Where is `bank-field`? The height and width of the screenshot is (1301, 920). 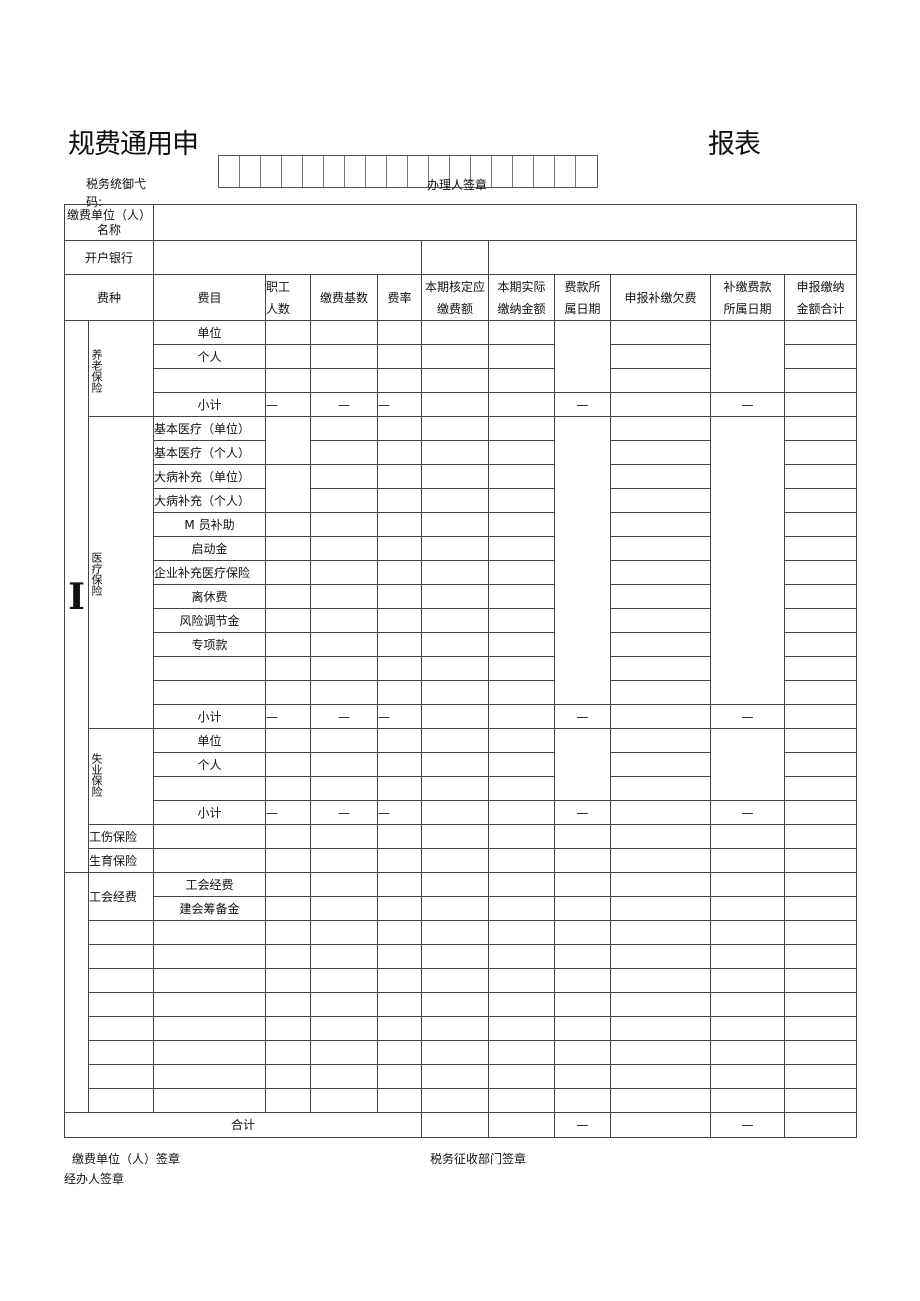
bank-field is located at coordinates (288, 257).